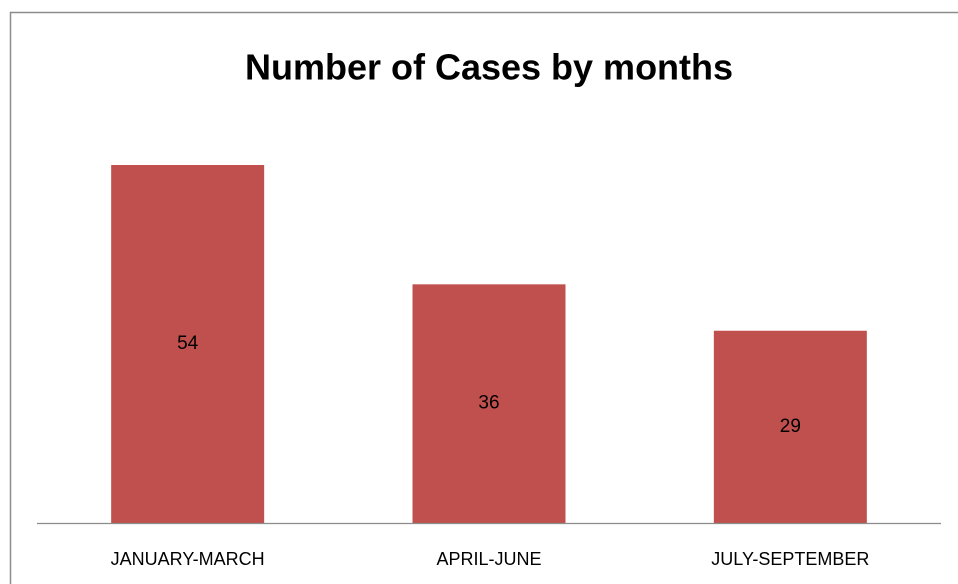 The image size is (958, 584). Describe the element at coordinates (488, 559) in the screenshot. I see `x-tick-label: APRIL-JUNE` at that location.